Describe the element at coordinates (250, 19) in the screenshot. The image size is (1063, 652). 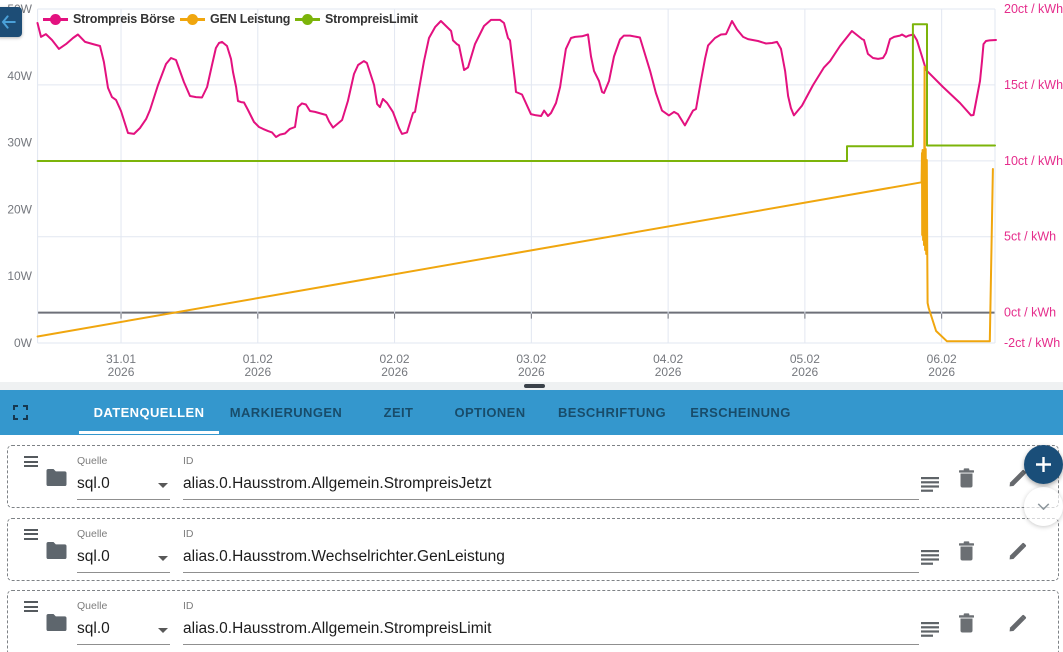
I see `legend-label: GEN Leistung` at that location.